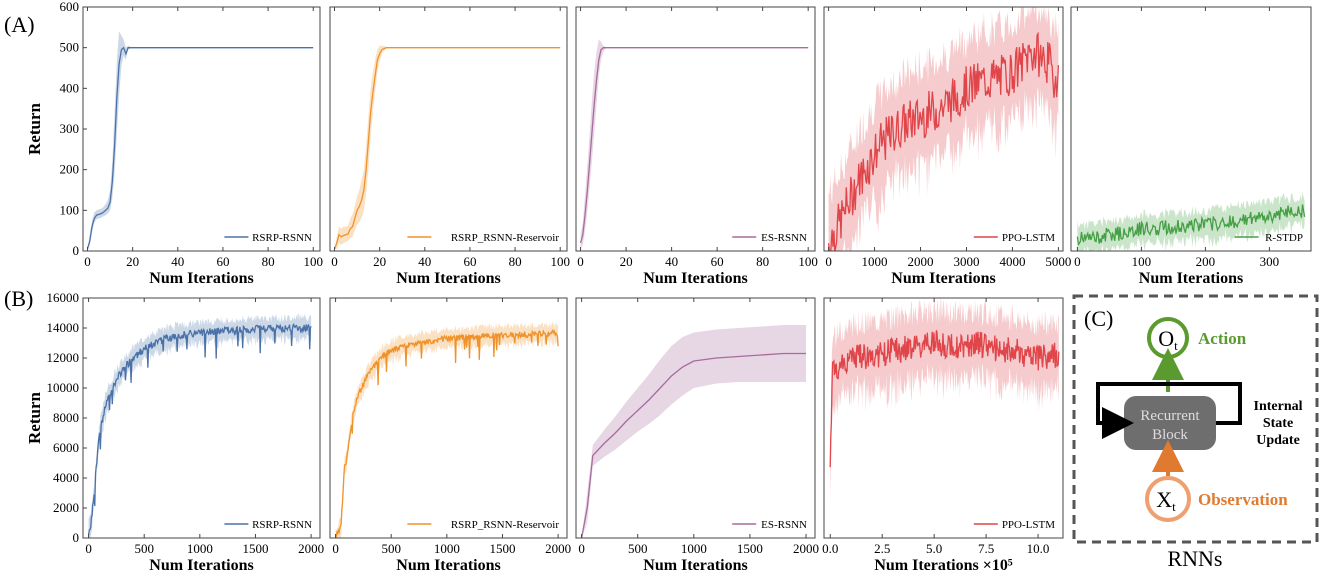 This screenshot has height=576, width=1325. I want to click on y-tick-label-b1: 12000, so click(63, 357).